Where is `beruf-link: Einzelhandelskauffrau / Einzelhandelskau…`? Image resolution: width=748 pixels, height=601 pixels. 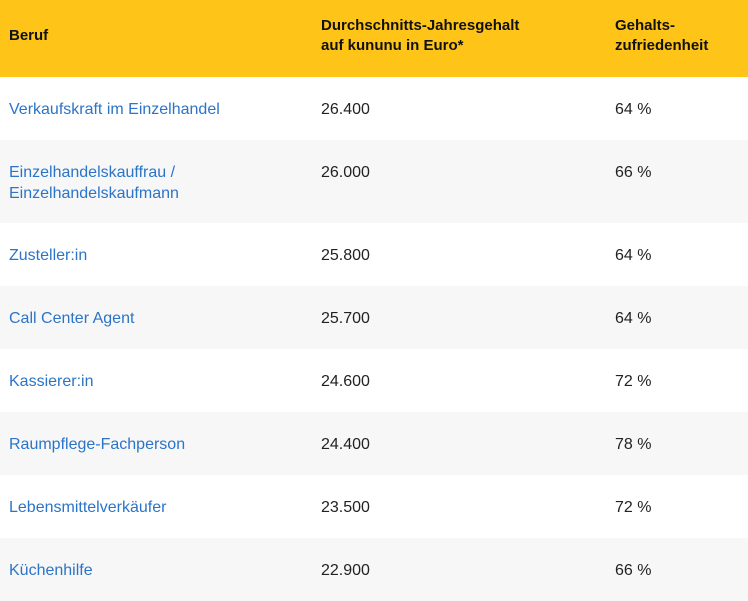
beruf-link: Einzelhandelskauffrau / Einzelhandelskau… is located at coordinates (94, 183).